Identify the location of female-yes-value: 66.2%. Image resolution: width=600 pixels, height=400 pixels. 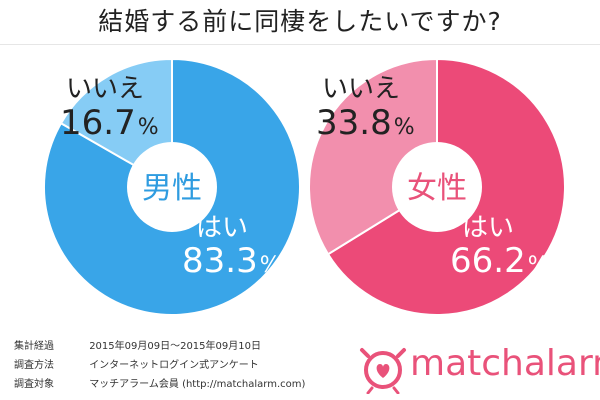
(499, 261).